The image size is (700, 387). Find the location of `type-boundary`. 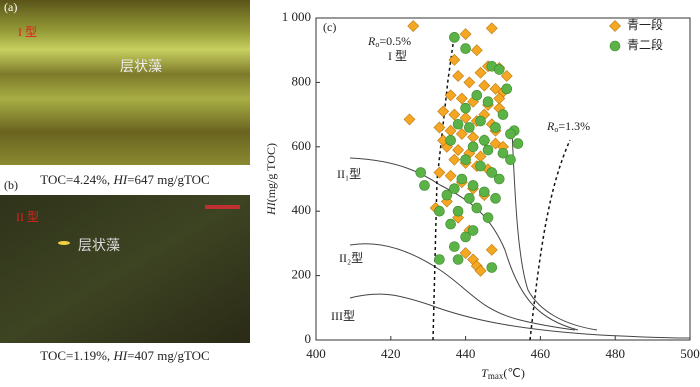

type-boundary is located at coordinates (554, 230).